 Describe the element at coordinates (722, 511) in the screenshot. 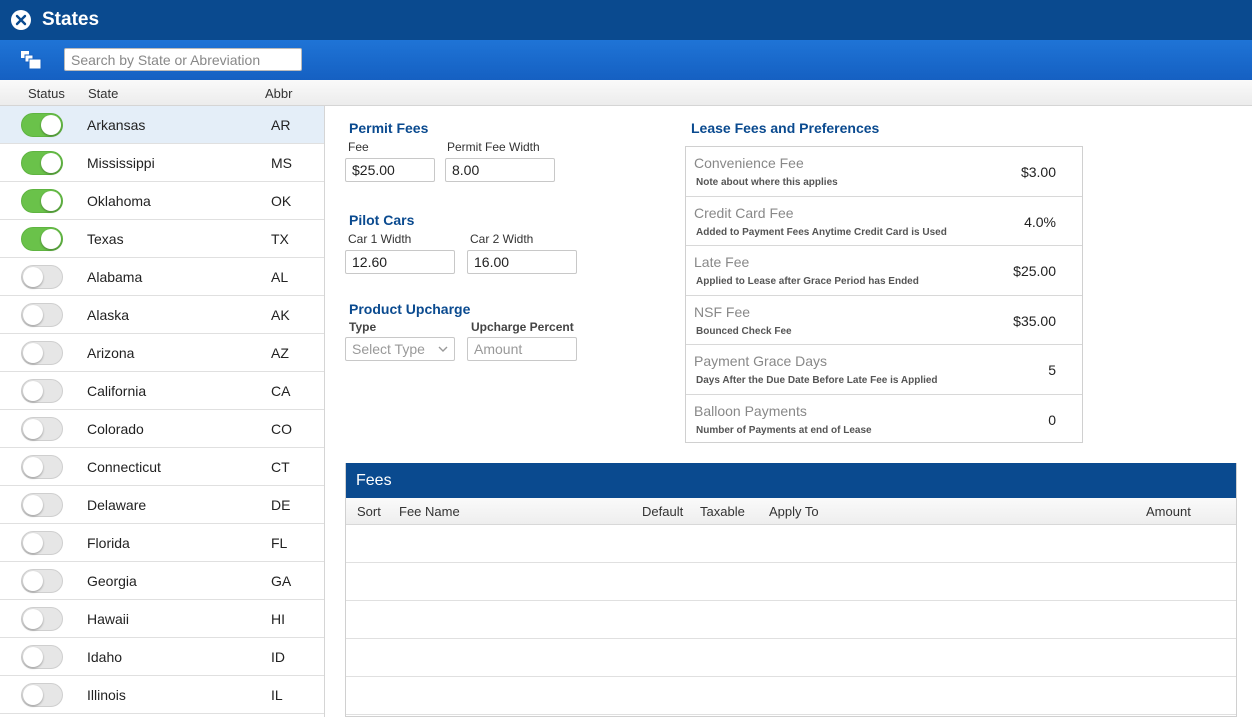

I see `taxable-column-header: Taxable` at that location.